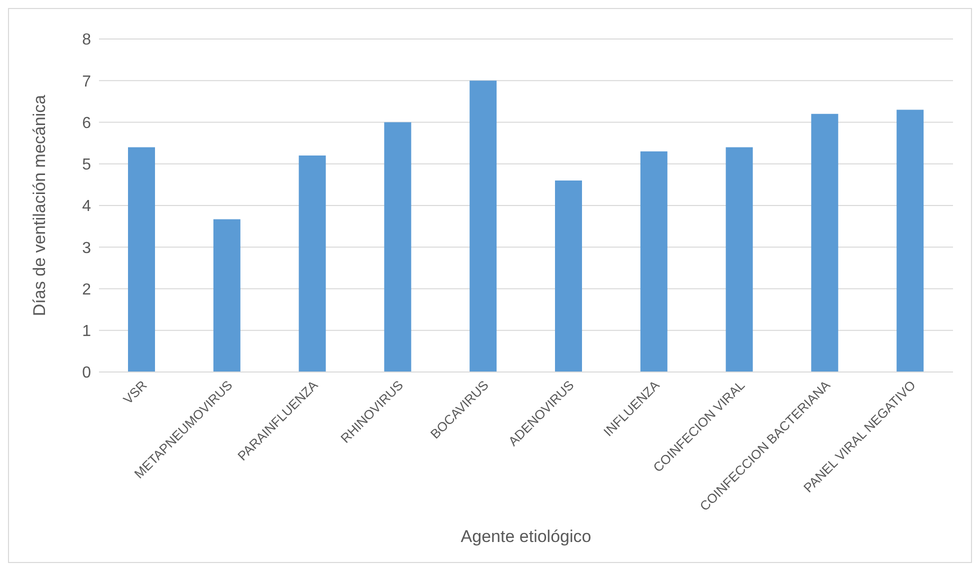 This screenshot has height=571, width=980. Describe the element at coordinates (87, 331) in the screenshot. I see `y-tick-label: 1` at that location.